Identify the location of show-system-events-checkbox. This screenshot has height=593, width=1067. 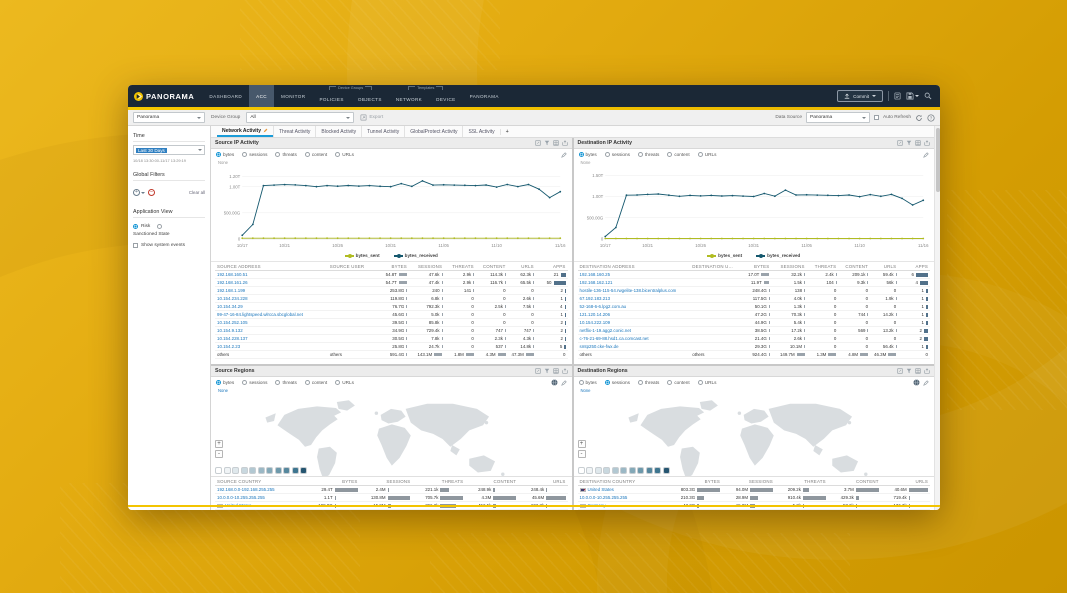
(135, 245).